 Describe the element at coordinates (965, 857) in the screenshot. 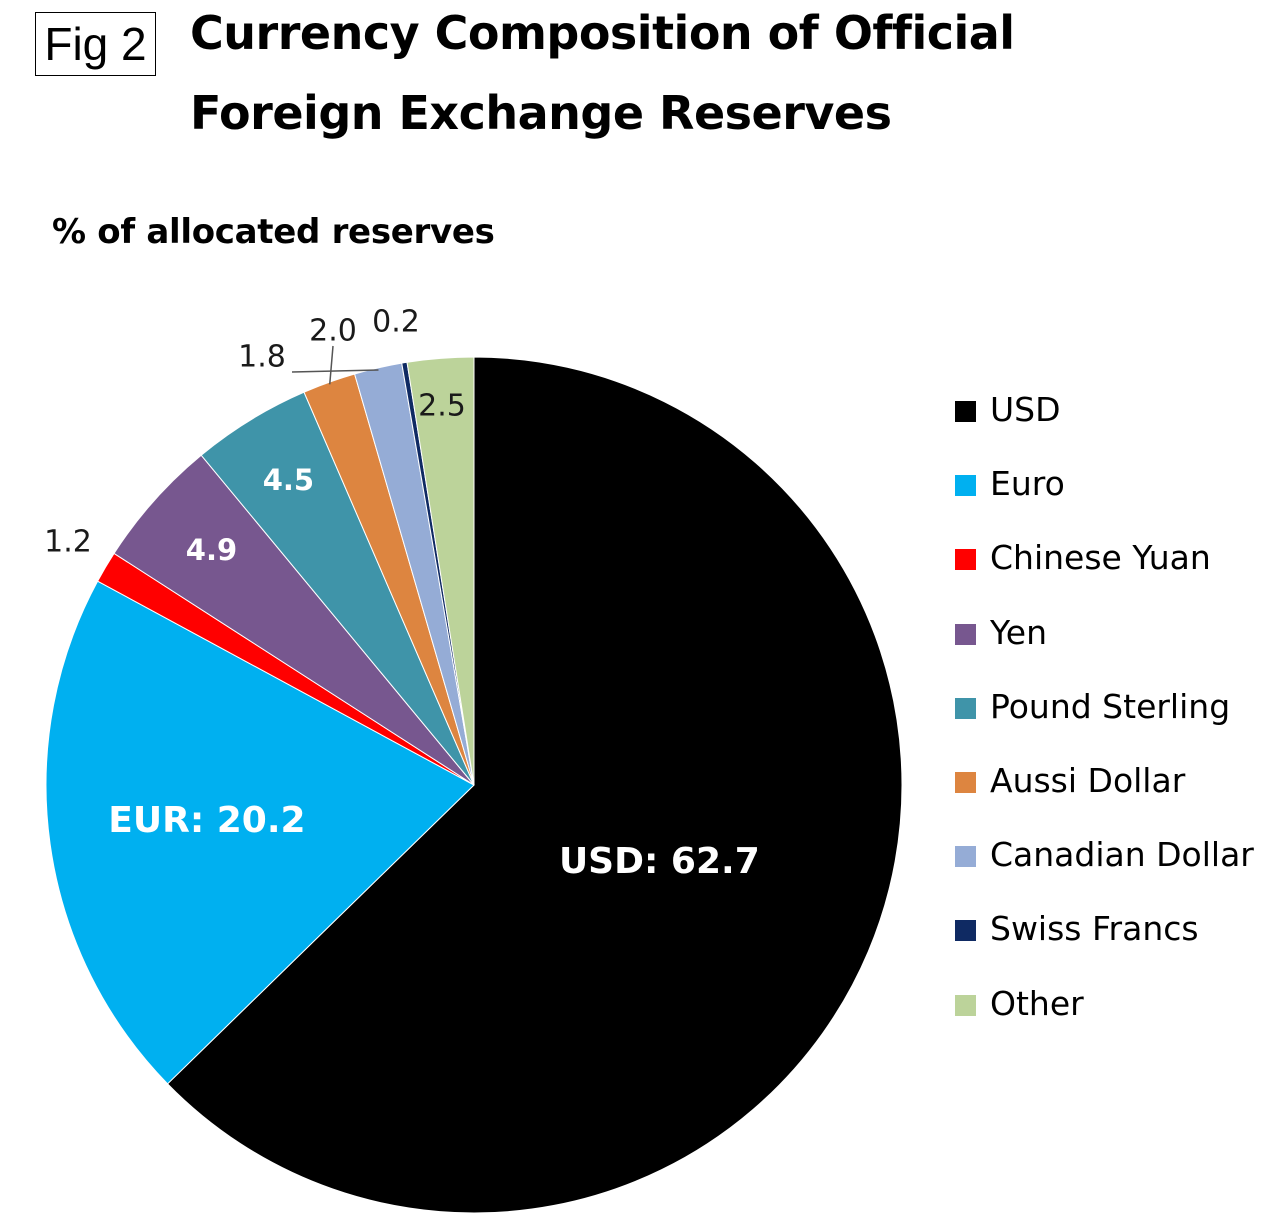

I see `legend-swatch-canadian-dollar` at that location.